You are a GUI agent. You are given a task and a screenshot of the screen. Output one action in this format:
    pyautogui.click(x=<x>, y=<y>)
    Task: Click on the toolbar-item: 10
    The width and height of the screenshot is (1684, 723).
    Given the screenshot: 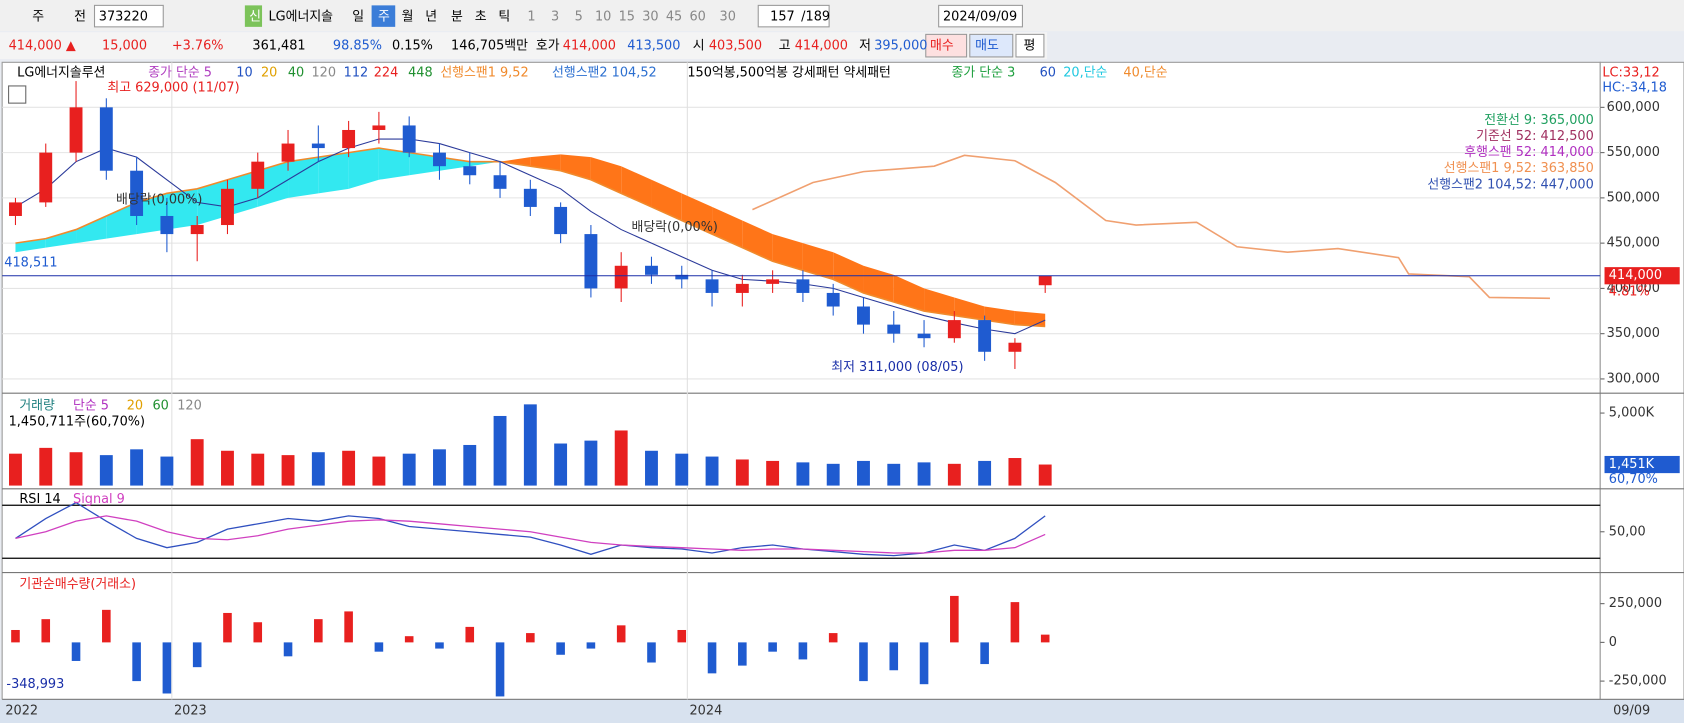 What is the action you would take?
    pyautogui.click(x=603, y=17)
    